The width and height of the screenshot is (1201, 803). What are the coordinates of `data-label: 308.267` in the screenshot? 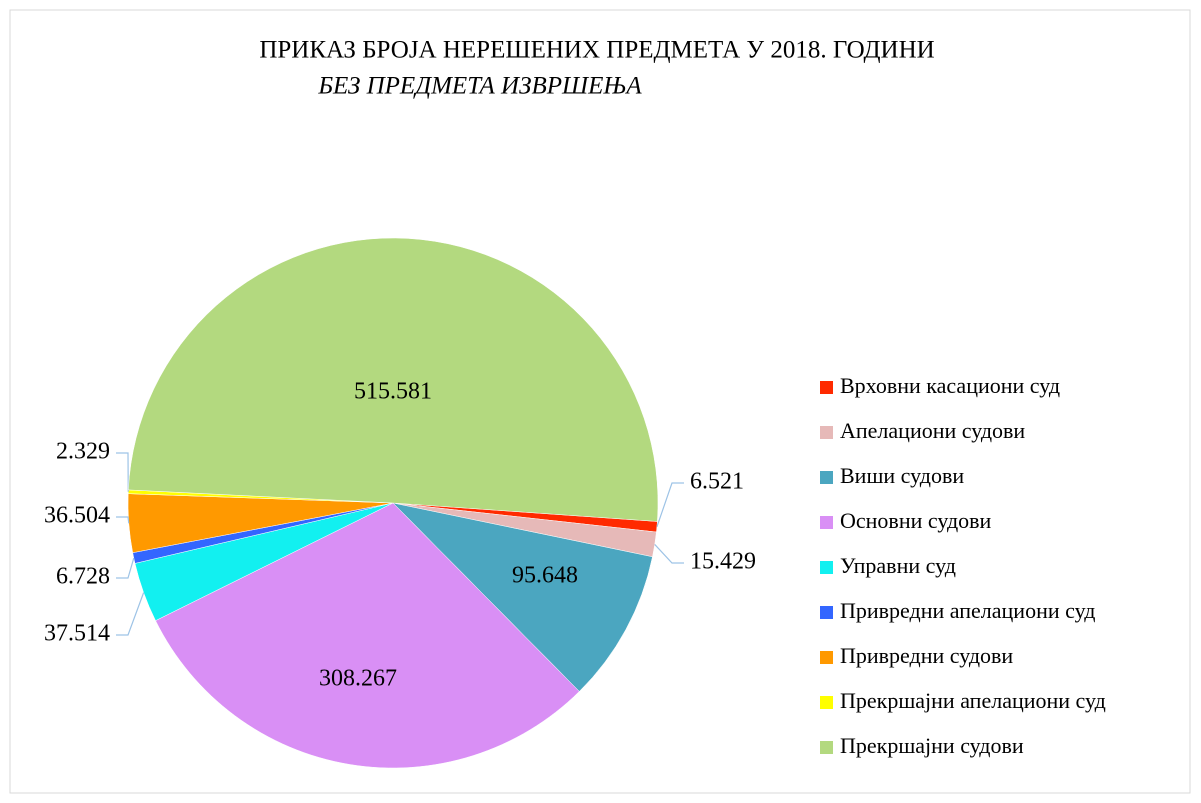 It's located at (358, 679).